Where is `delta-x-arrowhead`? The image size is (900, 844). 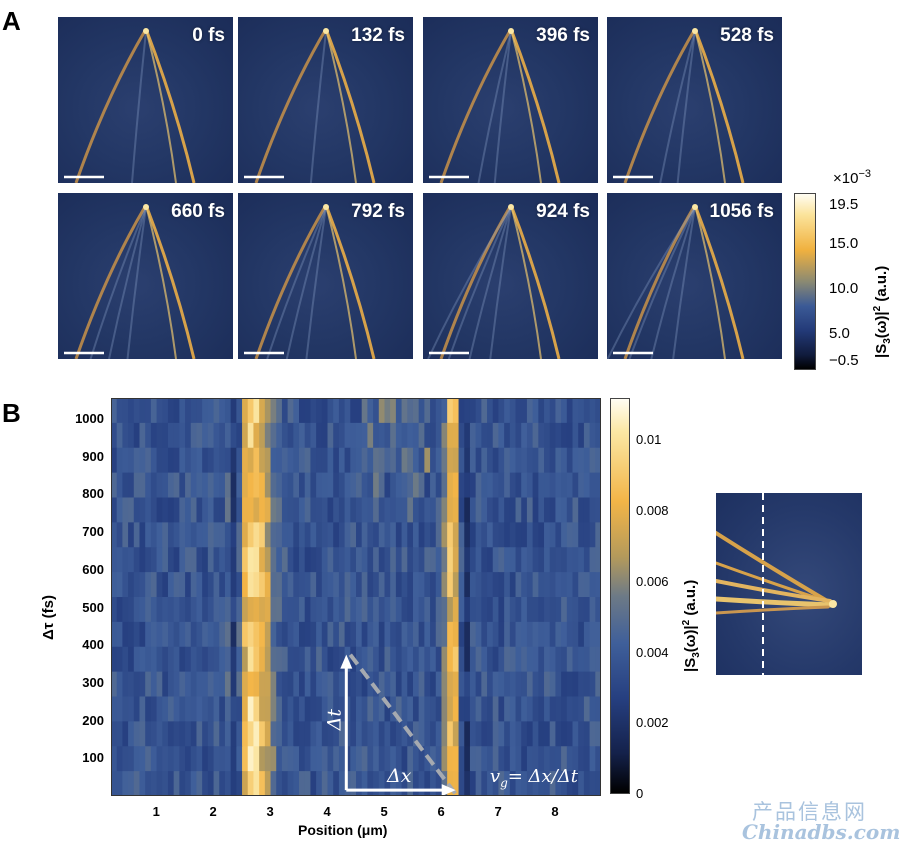 delta-x-arrowhead is located at coordinates (448, 790).